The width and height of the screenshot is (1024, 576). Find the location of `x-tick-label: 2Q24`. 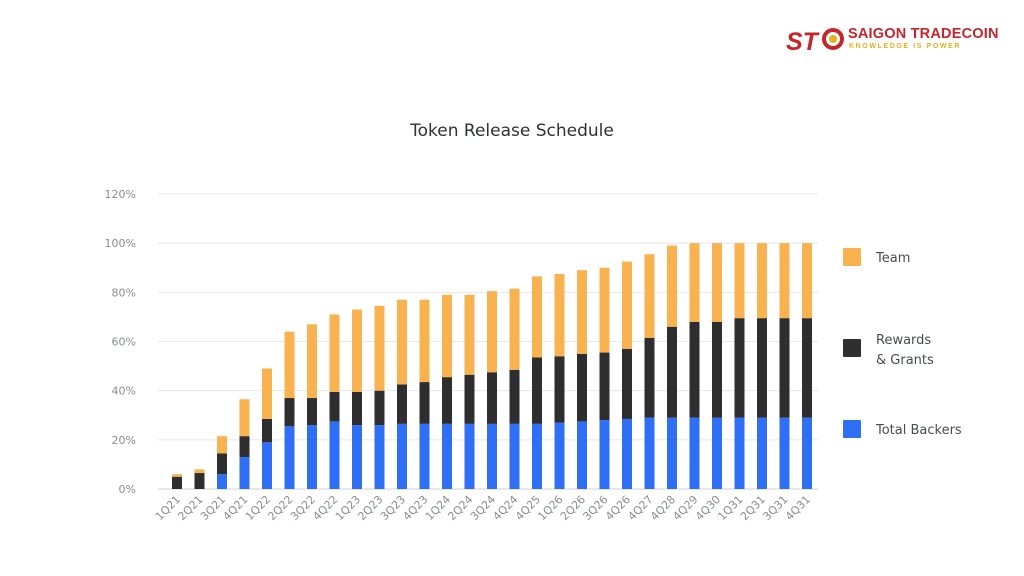

x-tick-label: 2Q24 is located at coordinates (460, 508).